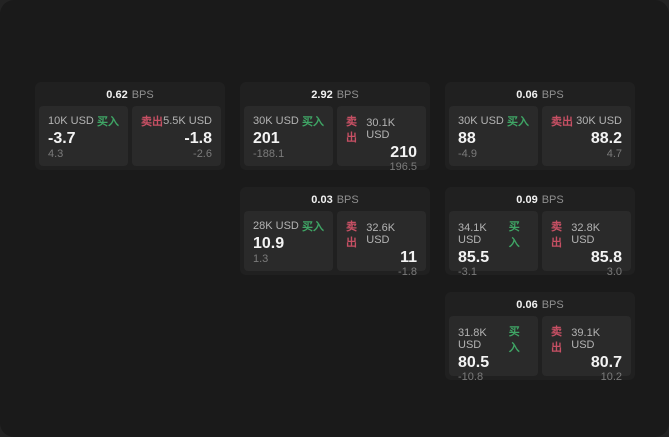  What do you see at coordinates (269, 243) in the screenshot?
I see `buy-price: 10.9` at bounding box center [269, 243].